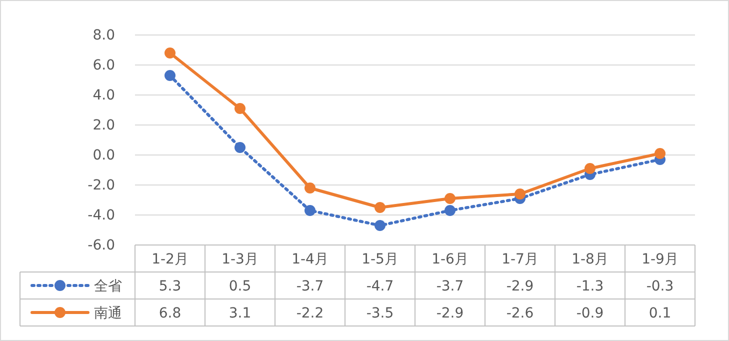  What do you see at coordinates (660, 260) in the screenshot?
I see `x-tick-label: 1-9月` at bounding box center [660, 260].